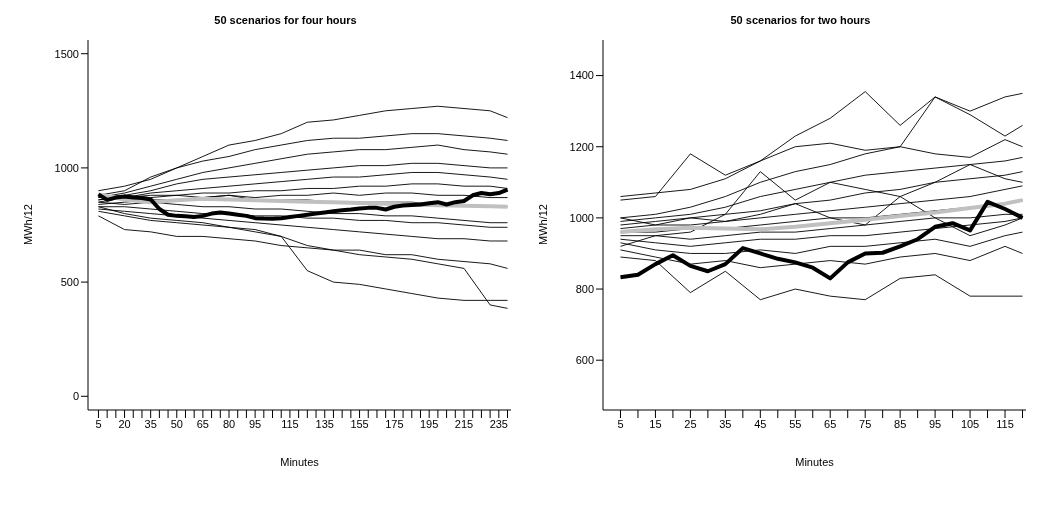 This screenshot has width=1049, height=507. I want to click on y-tick-label: 600, so click(584, 360).